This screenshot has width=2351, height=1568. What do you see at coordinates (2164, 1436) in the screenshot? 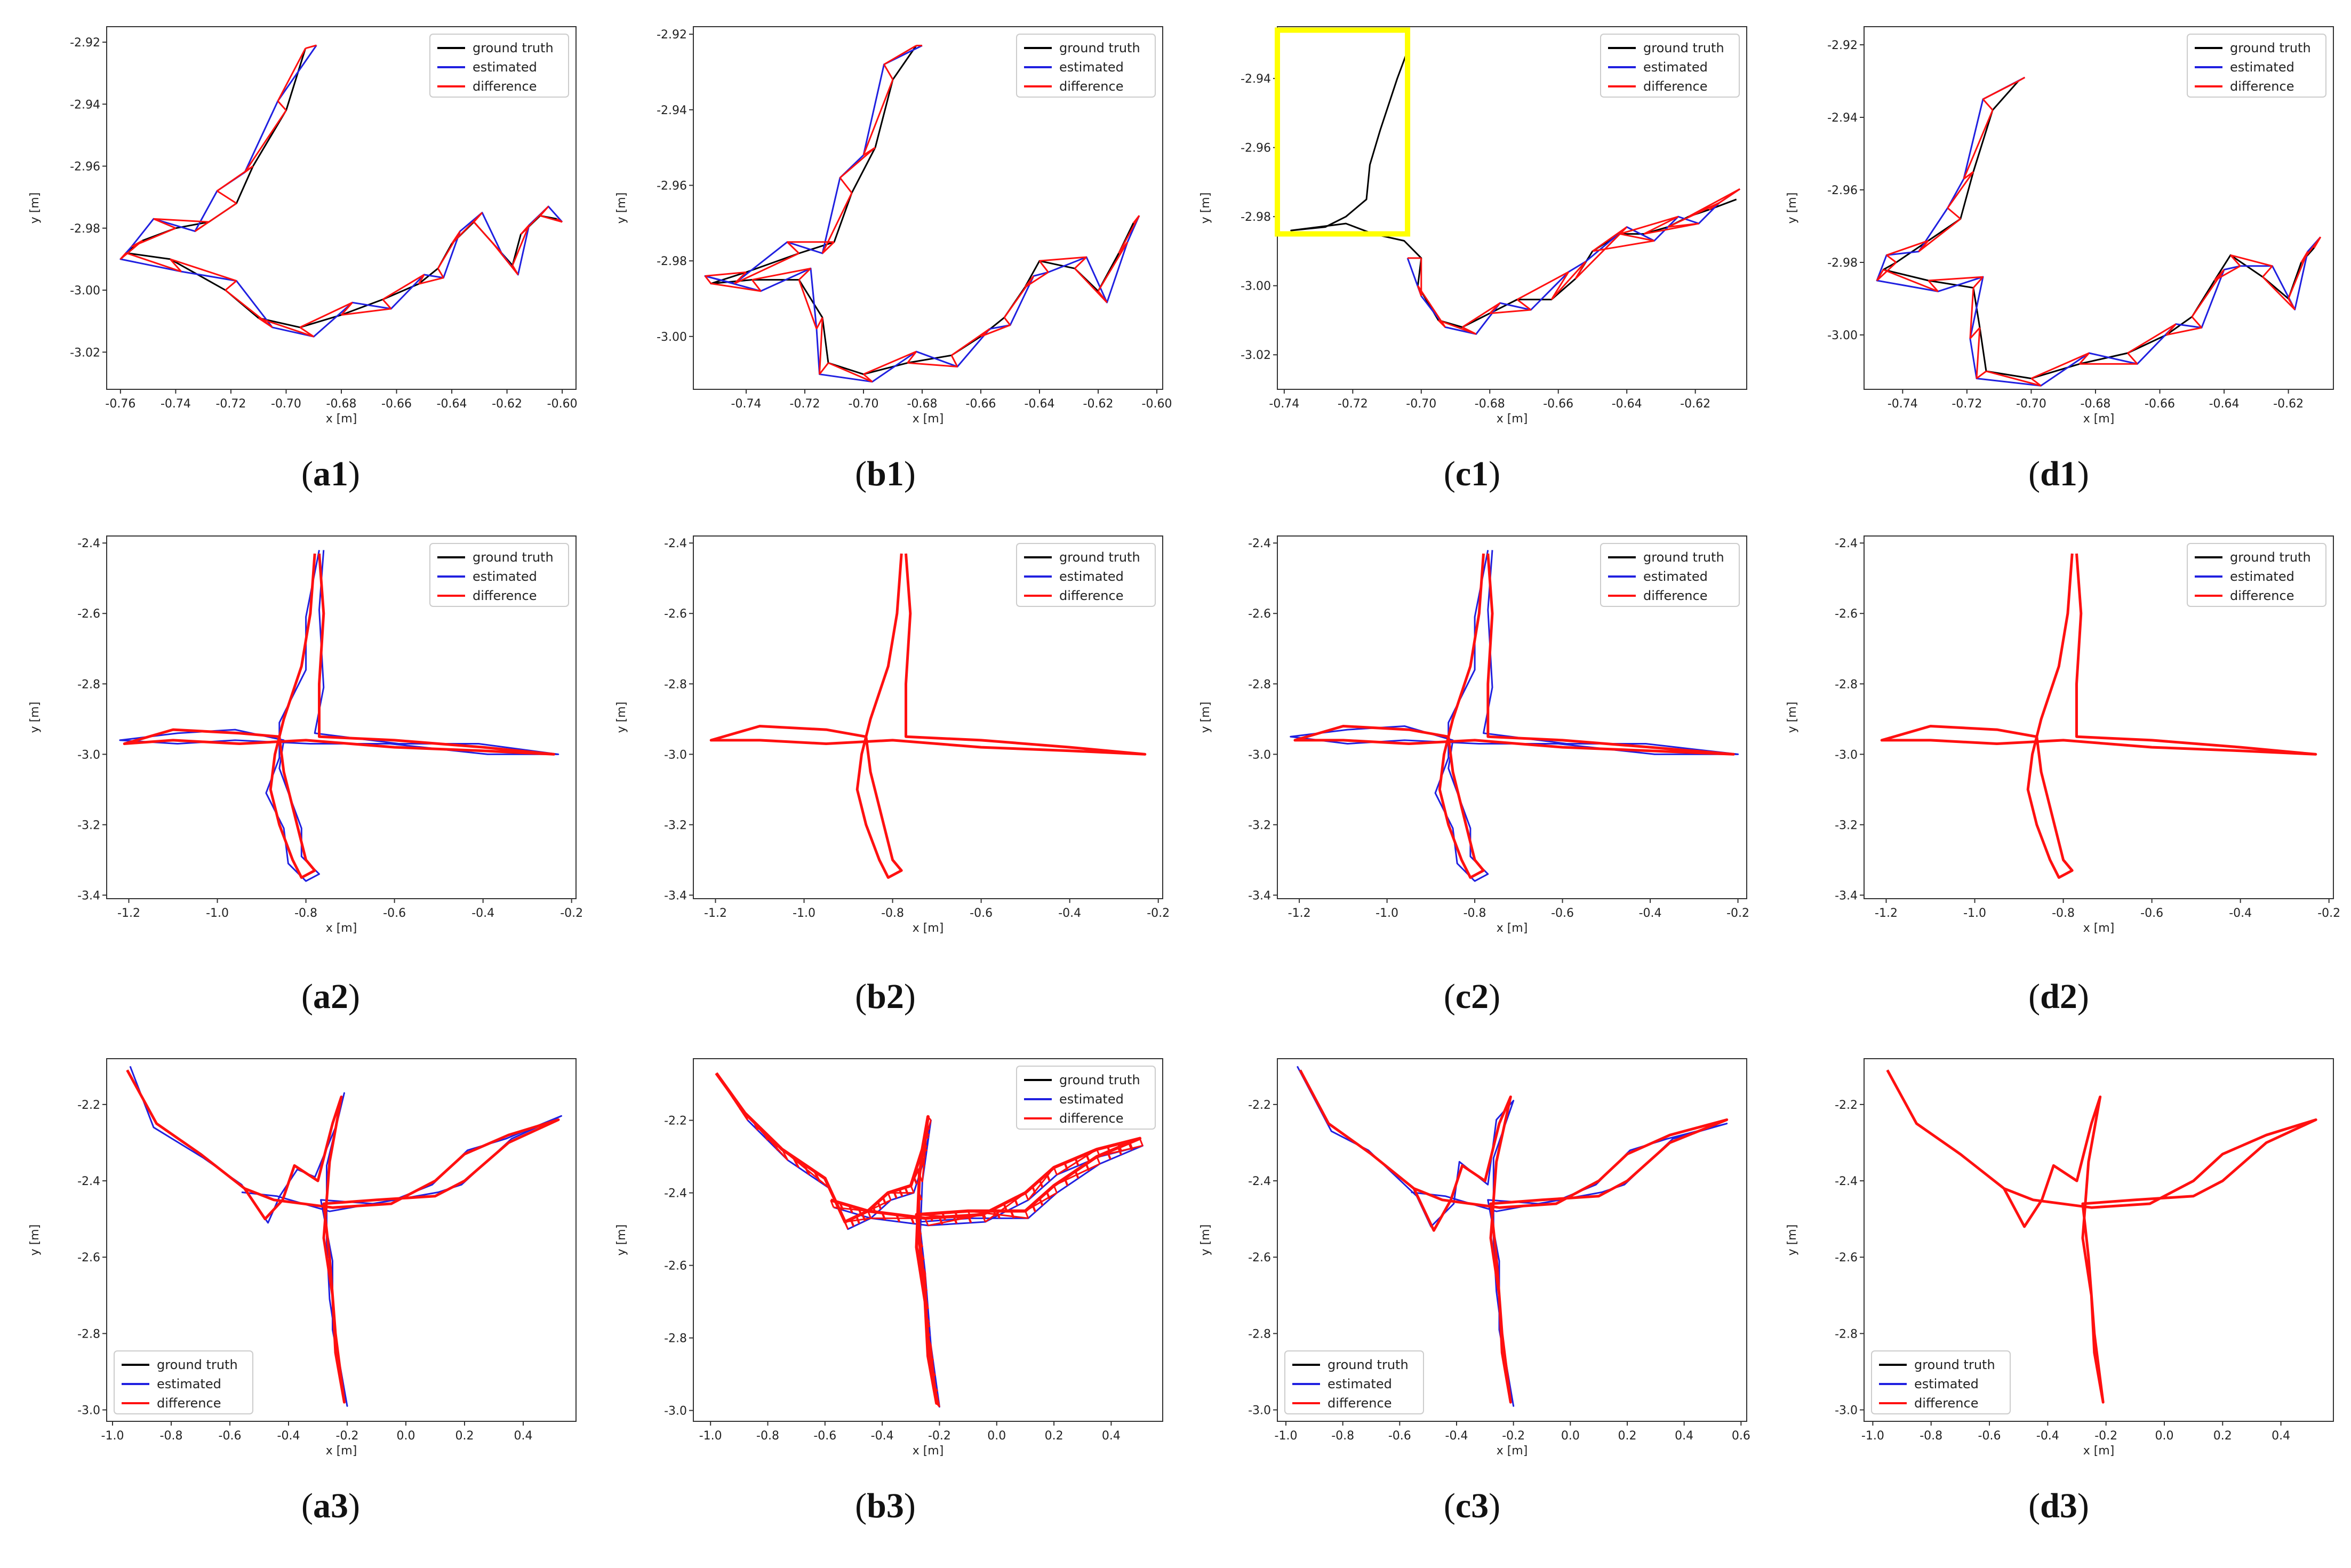
I see `x-tick-label: 0.0` at bounding box center [2164, 1436].